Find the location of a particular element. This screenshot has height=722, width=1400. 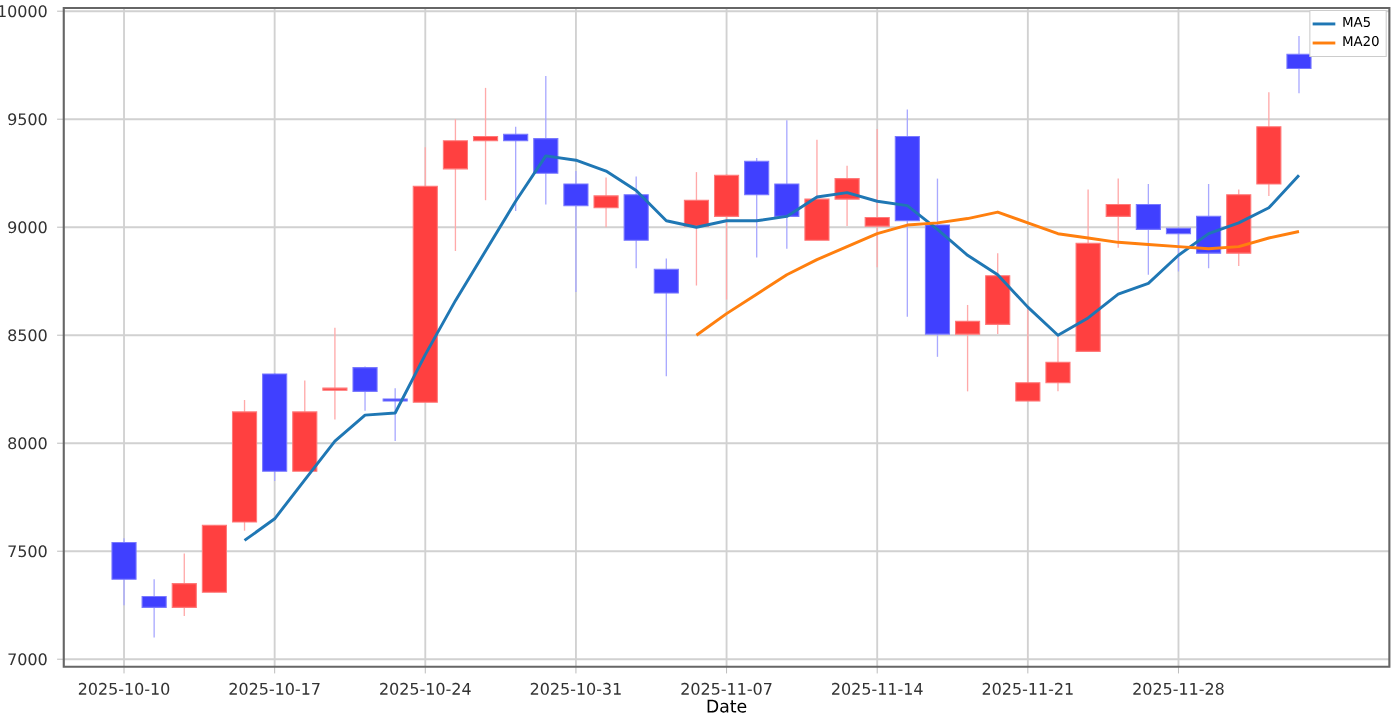

line-series is located at coordinates (997, 273).